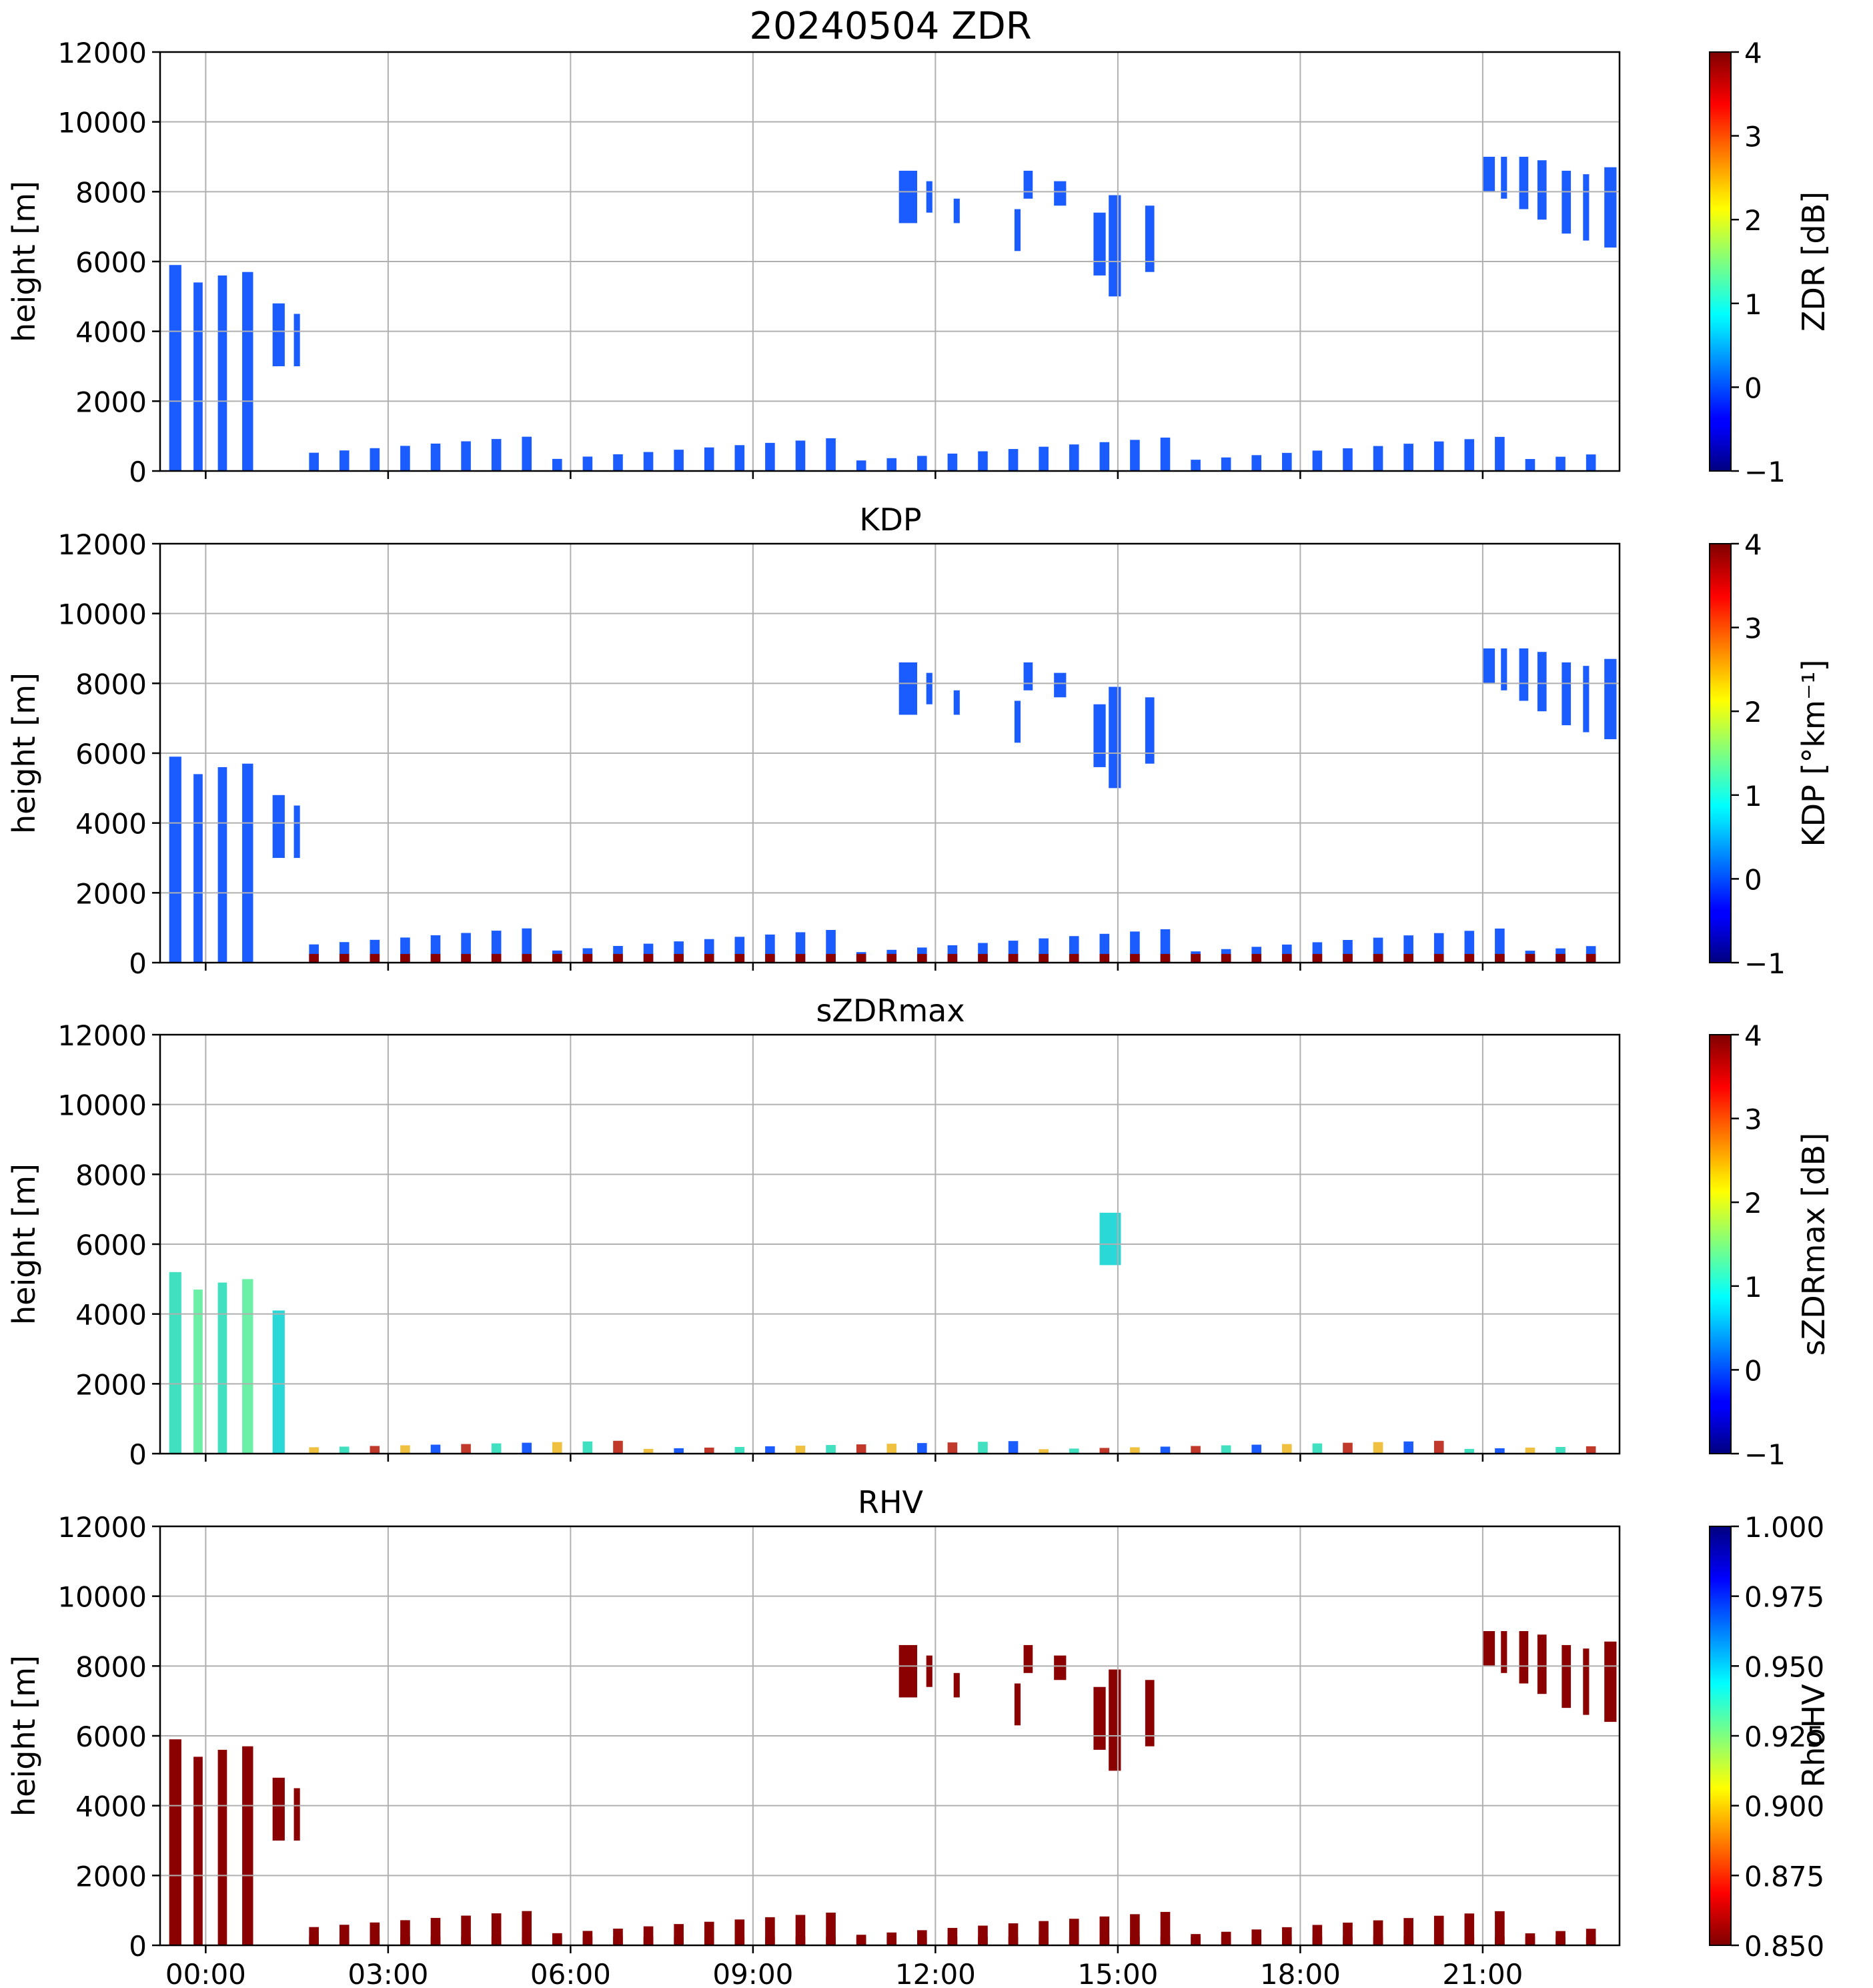  I want to click on y-tick-label: 8000, so click(111, 684).